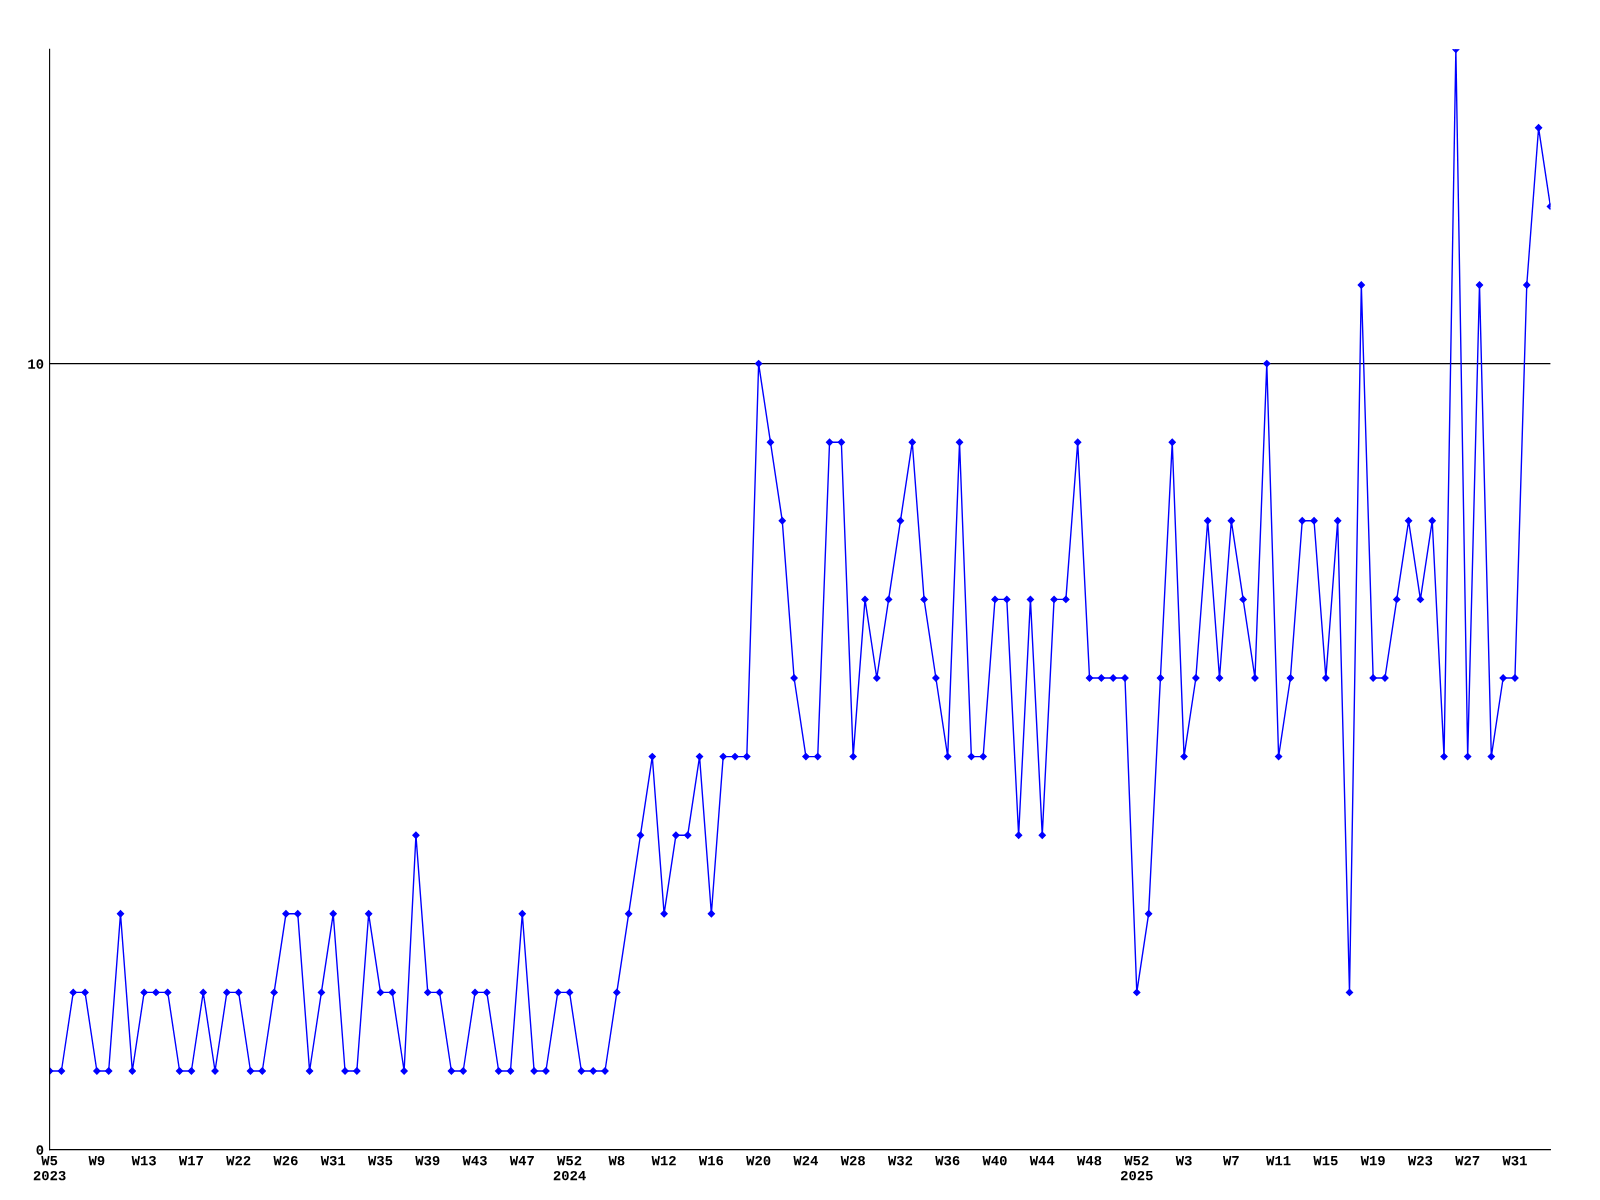  I want to click on x-tick-label: W40, so click(994, 1160).